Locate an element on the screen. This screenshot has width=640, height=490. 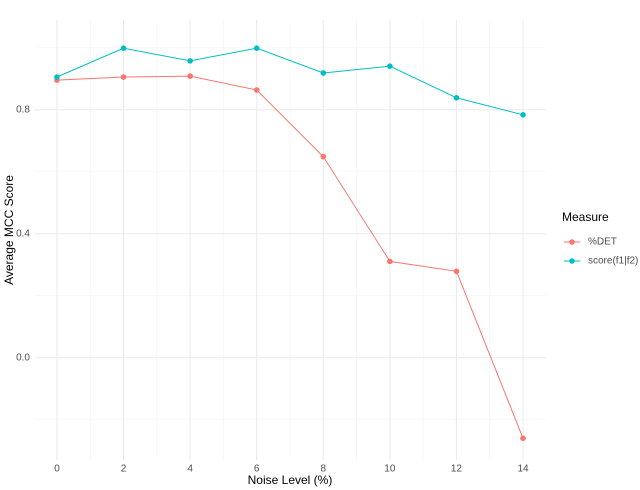
x-tick-label: 12 is located at coordinates (457, 469).